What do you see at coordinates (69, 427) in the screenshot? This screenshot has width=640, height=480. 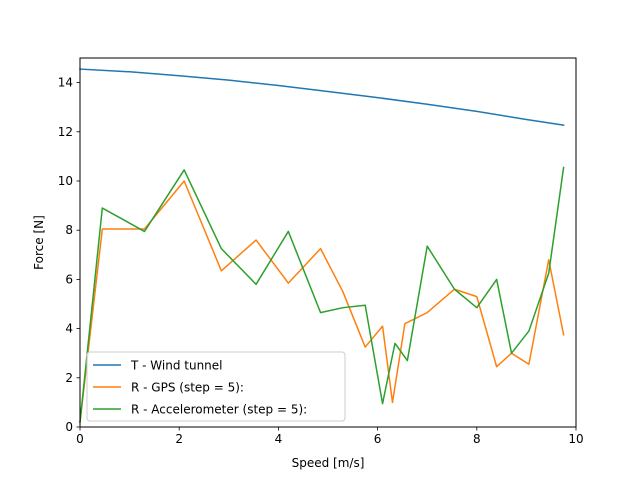 I see `y-tick-label: 0` at bounding box center [69, 427].